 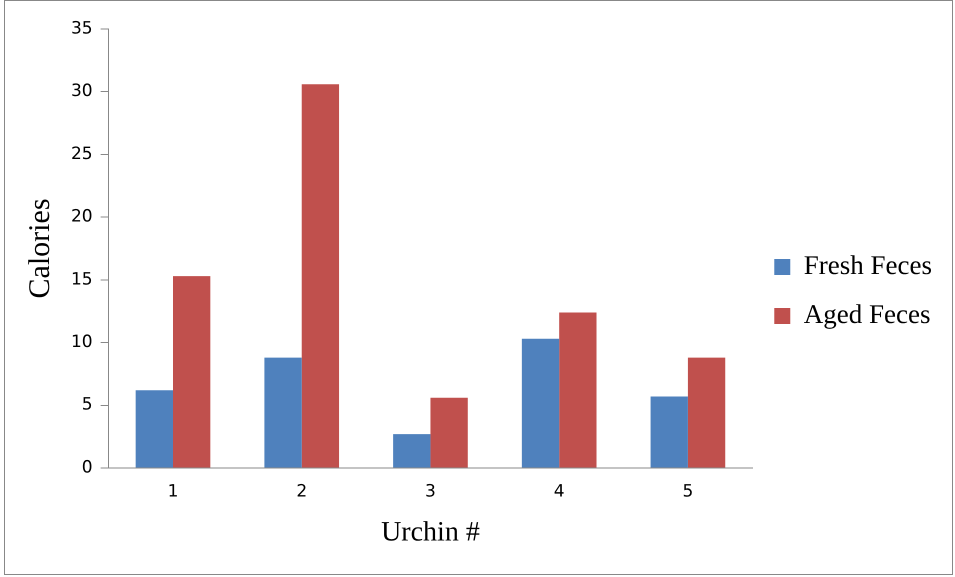 What do you see at coordinates (430, 492) in the screenshot?
I see `x-tick-label: 3` at bounding box center [430, 492].